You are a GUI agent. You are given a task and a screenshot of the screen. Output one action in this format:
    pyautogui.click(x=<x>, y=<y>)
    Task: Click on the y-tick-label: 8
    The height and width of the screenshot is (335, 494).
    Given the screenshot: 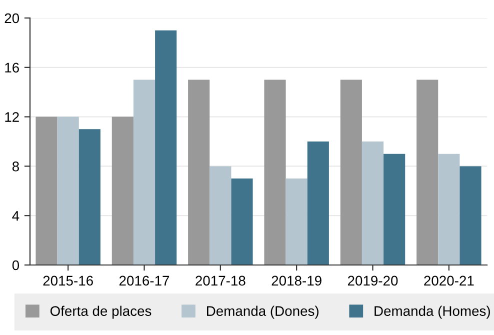 What is the action you would take?
    pyautogui.click(x=15, y=167)
    